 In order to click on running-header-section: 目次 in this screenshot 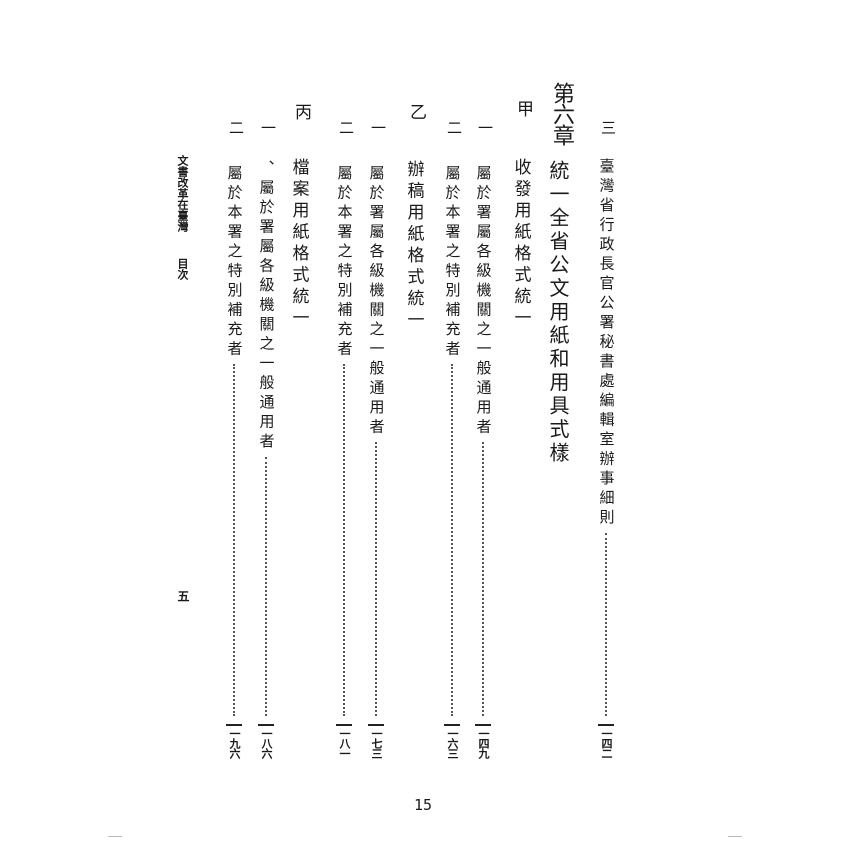, I will do `click(182, 269)`.